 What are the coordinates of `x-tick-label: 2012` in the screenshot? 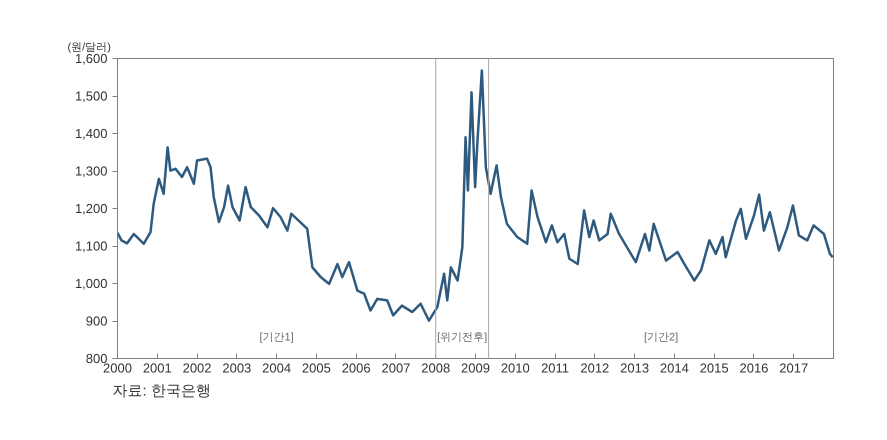 It's located at (595, 368).